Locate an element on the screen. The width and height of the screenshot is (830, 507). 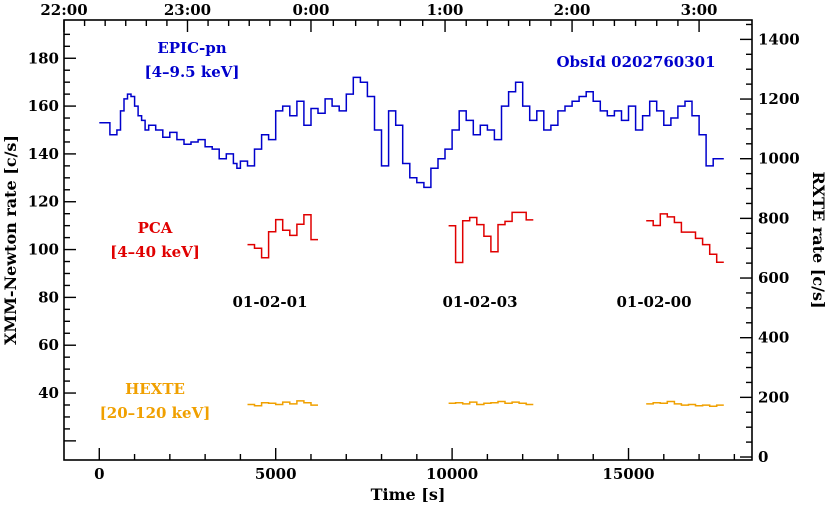
y-left-tick-label: 120 is located at coordinates (43, 202).